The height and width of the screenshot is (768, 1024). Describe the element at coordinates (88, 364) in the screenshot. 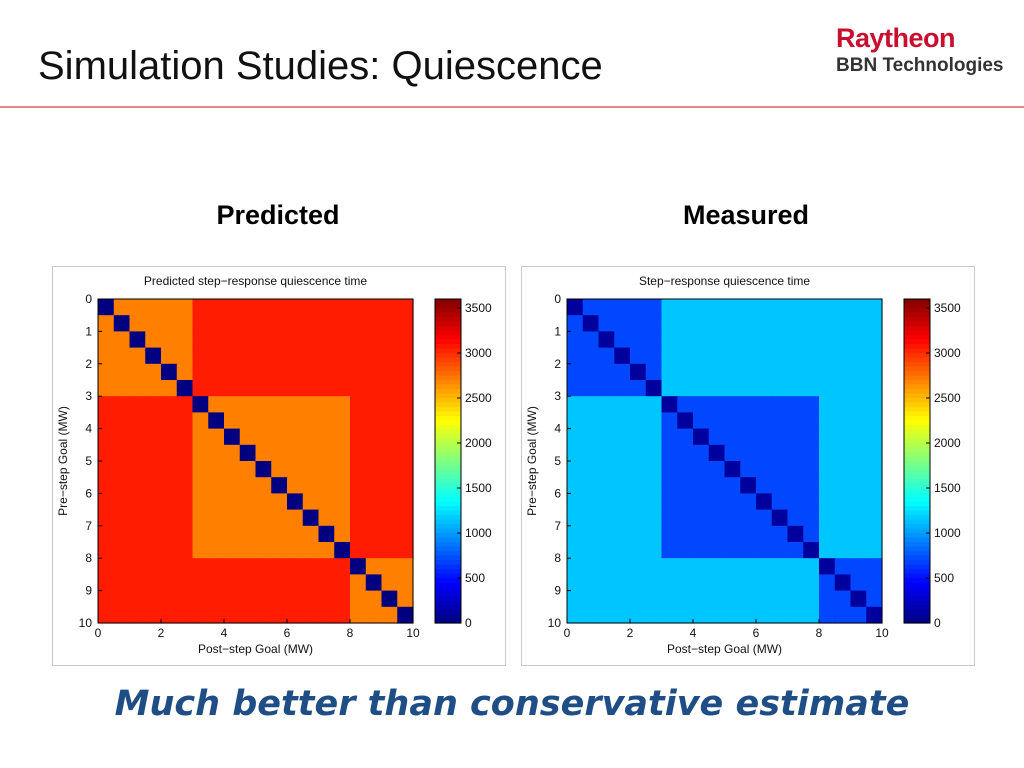

I see `predicted-y-tick-label: 2` at that location.